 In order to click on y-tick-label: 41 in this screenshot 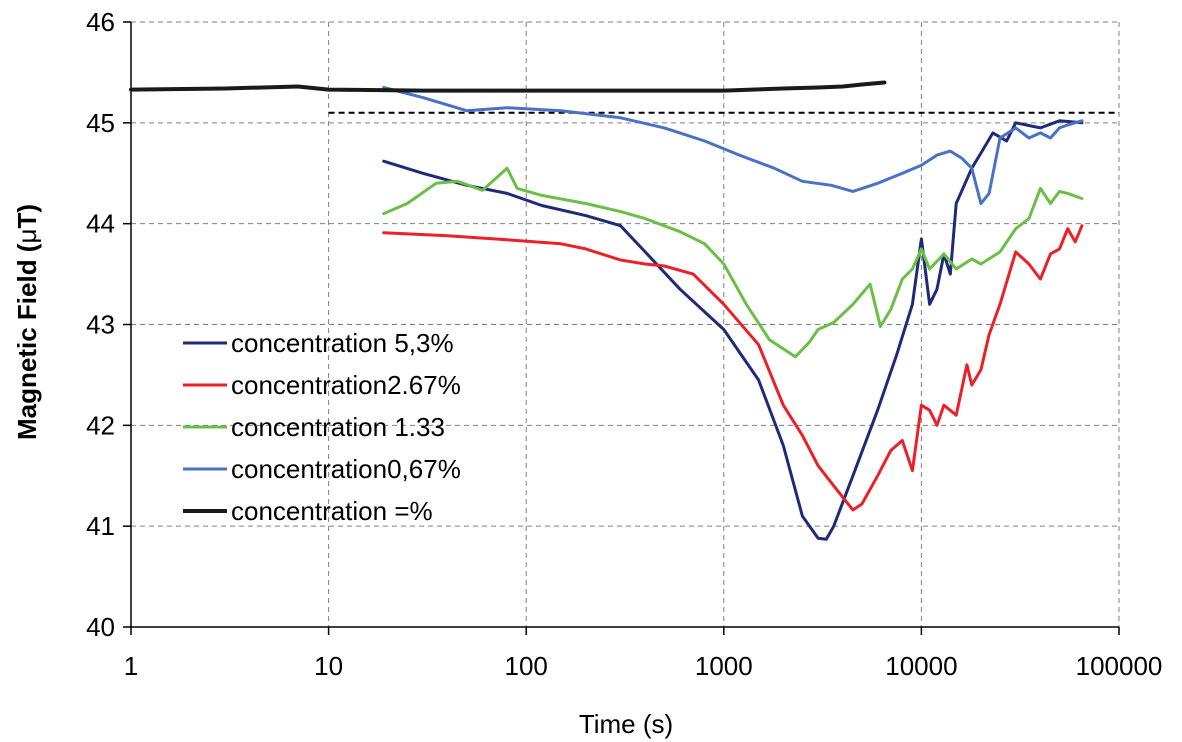, I will do `click(100, 526)`.